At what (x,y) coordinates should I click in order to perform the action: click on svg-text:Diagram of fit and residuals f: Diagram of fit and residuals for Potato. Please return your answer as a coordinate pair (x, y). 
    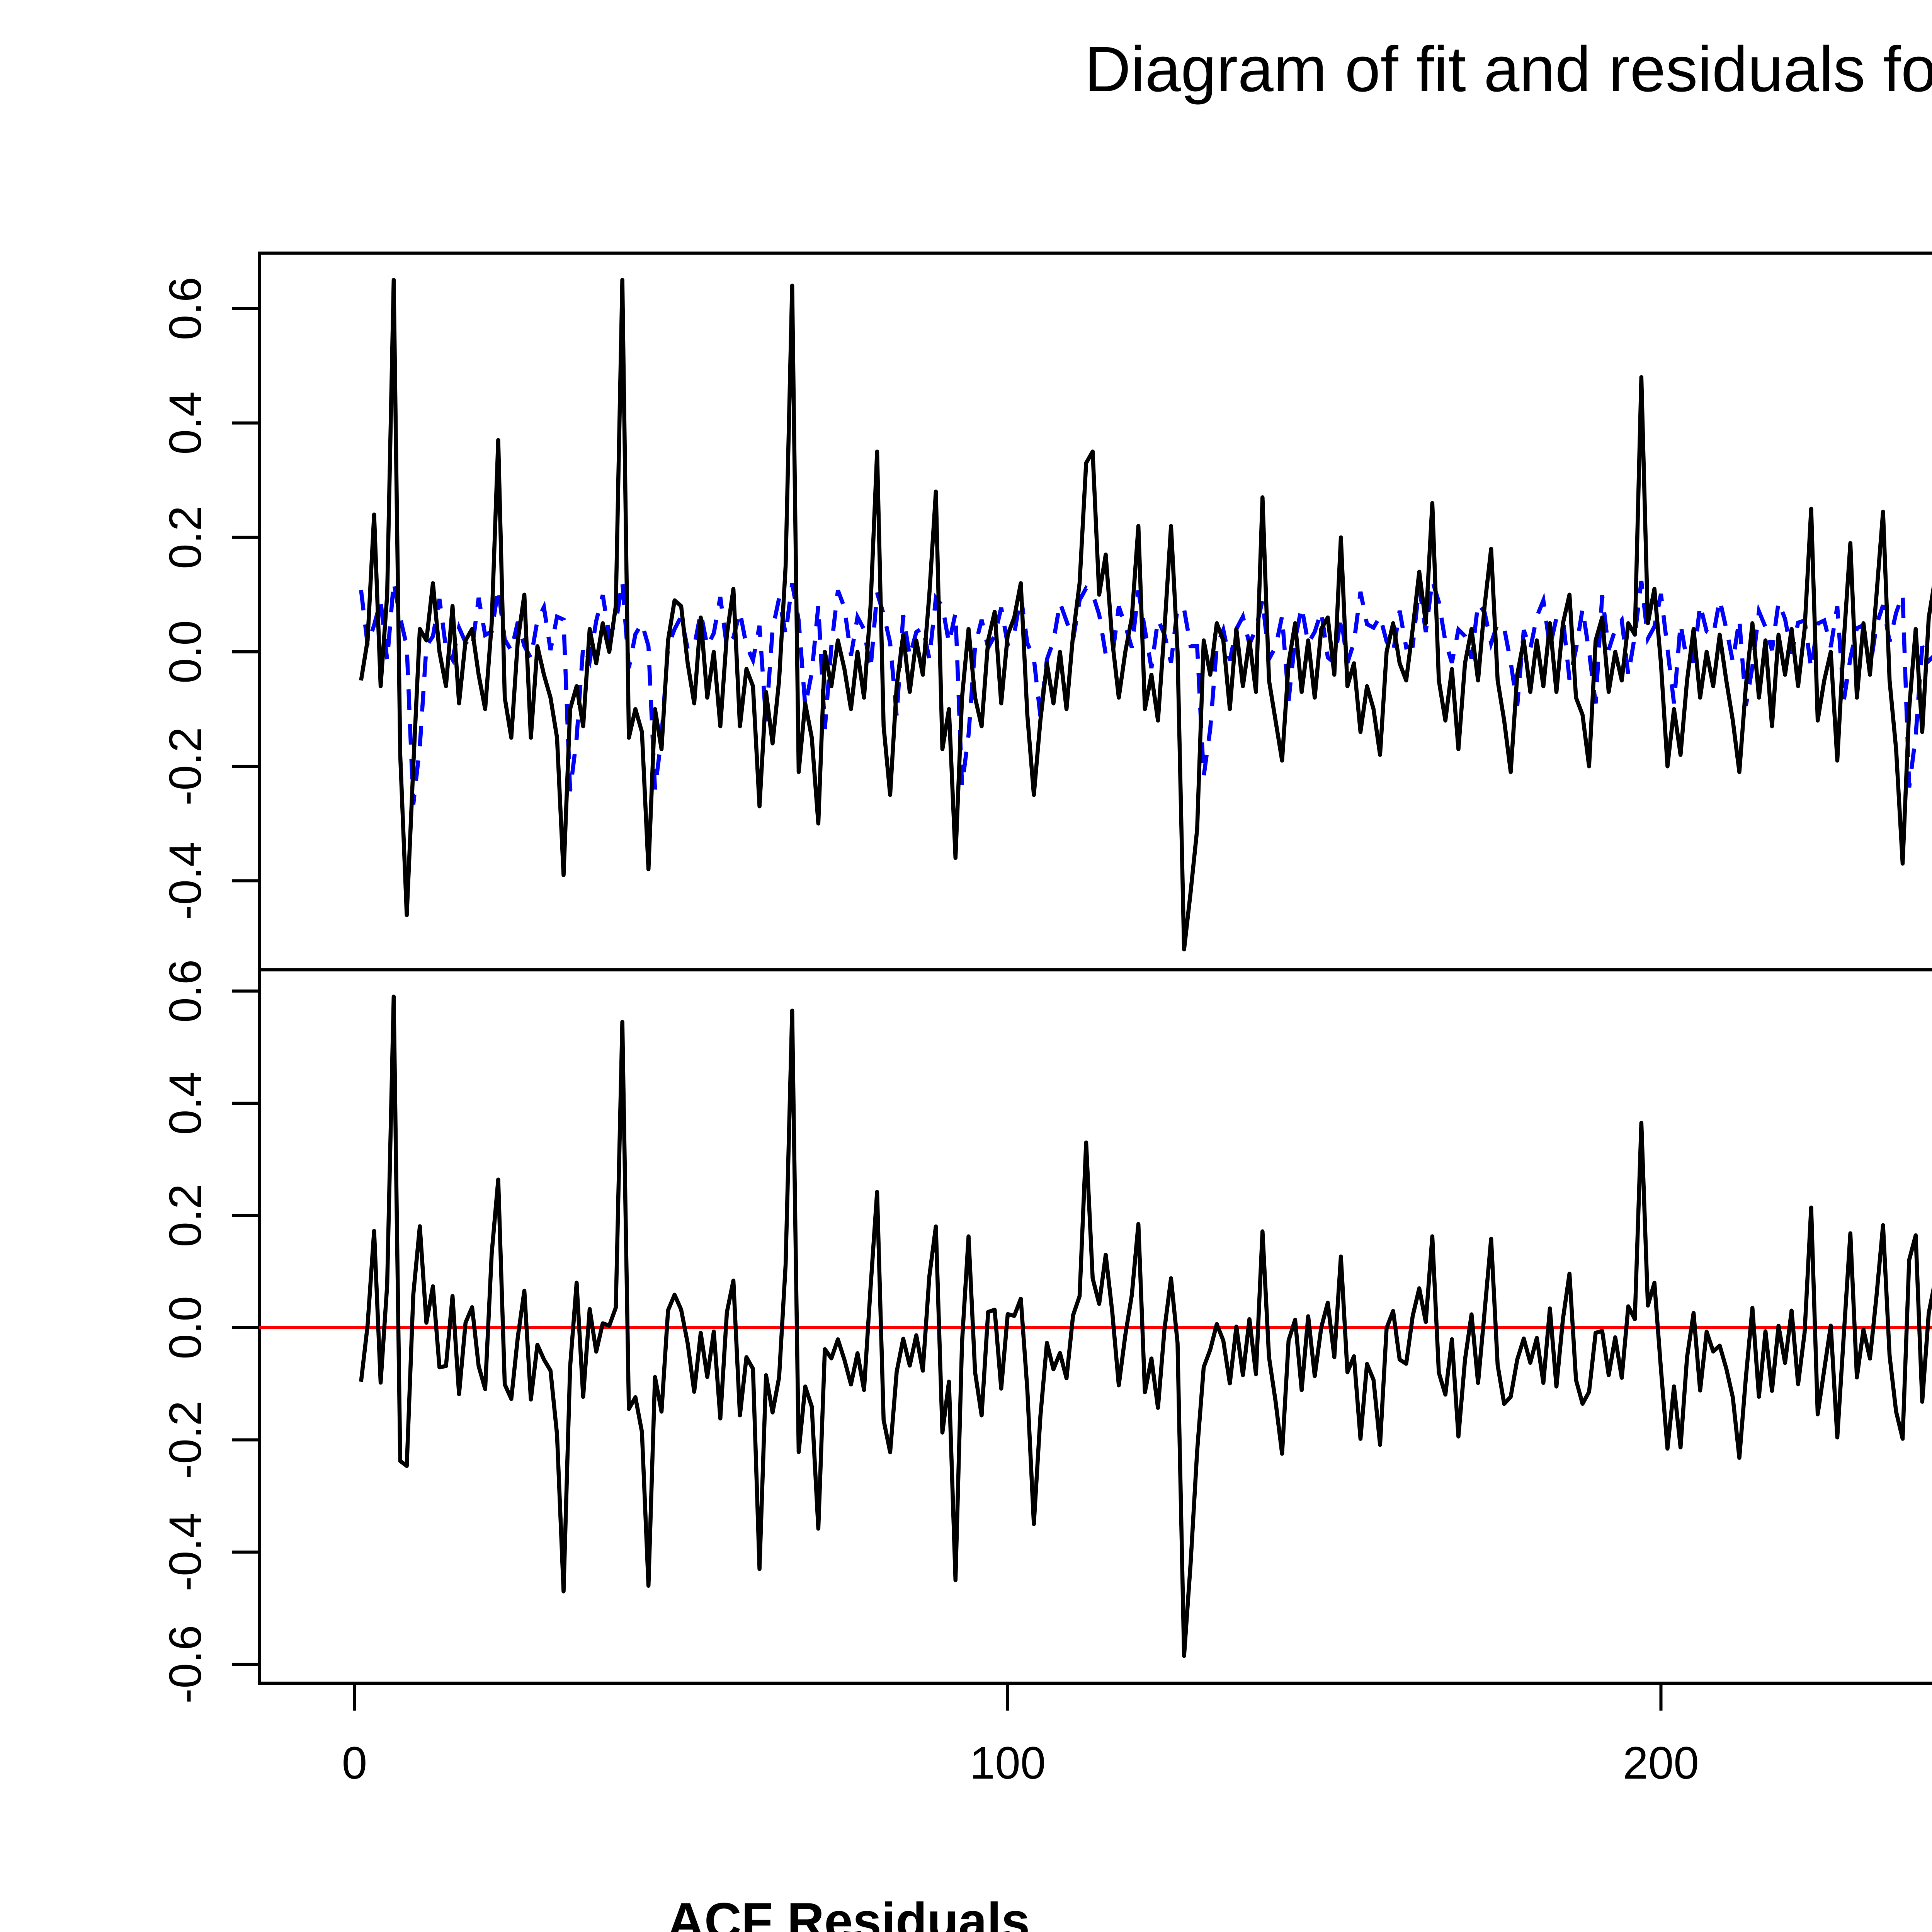
    Looking at the image, I should click on (1509, 70).